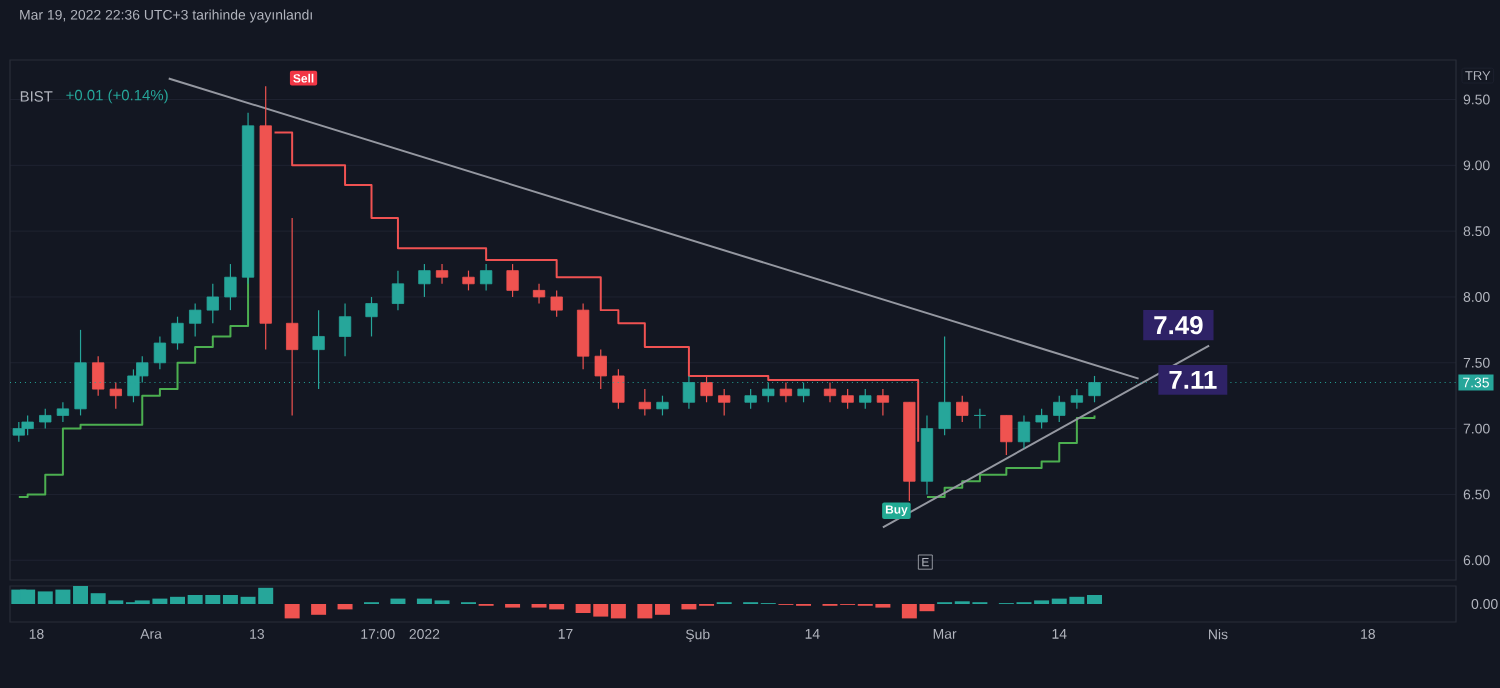 Image resolution: width=1500 pixels, height=688 pixels. Describe the element at coordinates (1178, 325) in the screenshot. I see `annotation: 7.49` at that location.